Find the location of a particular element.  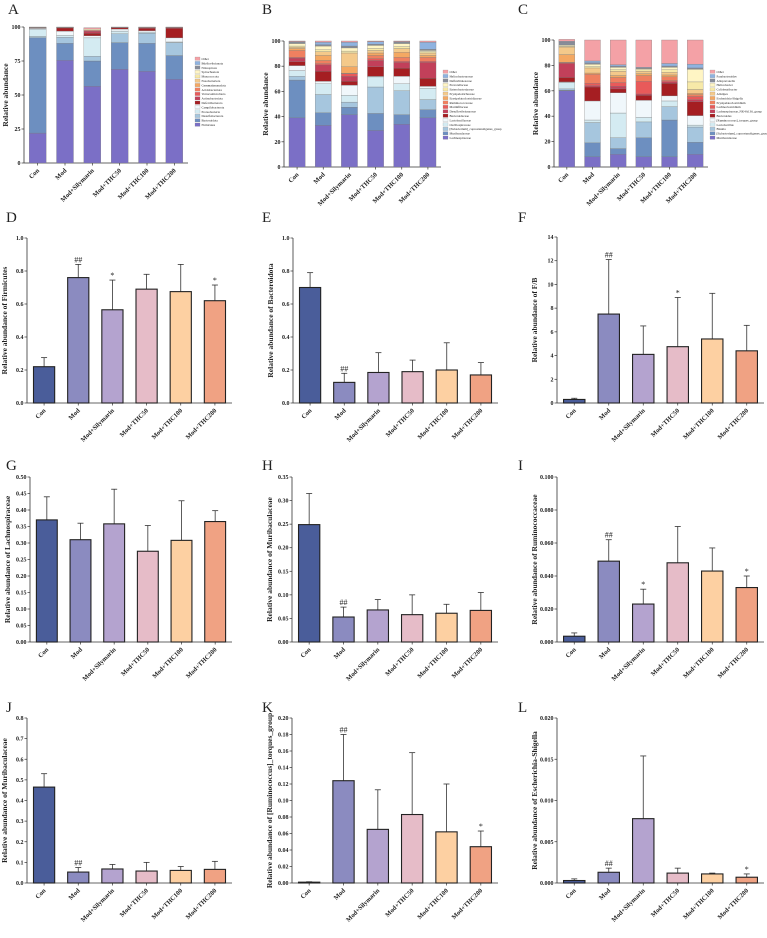

stack-segment-bacteroides is located at coordinates (695, 108).